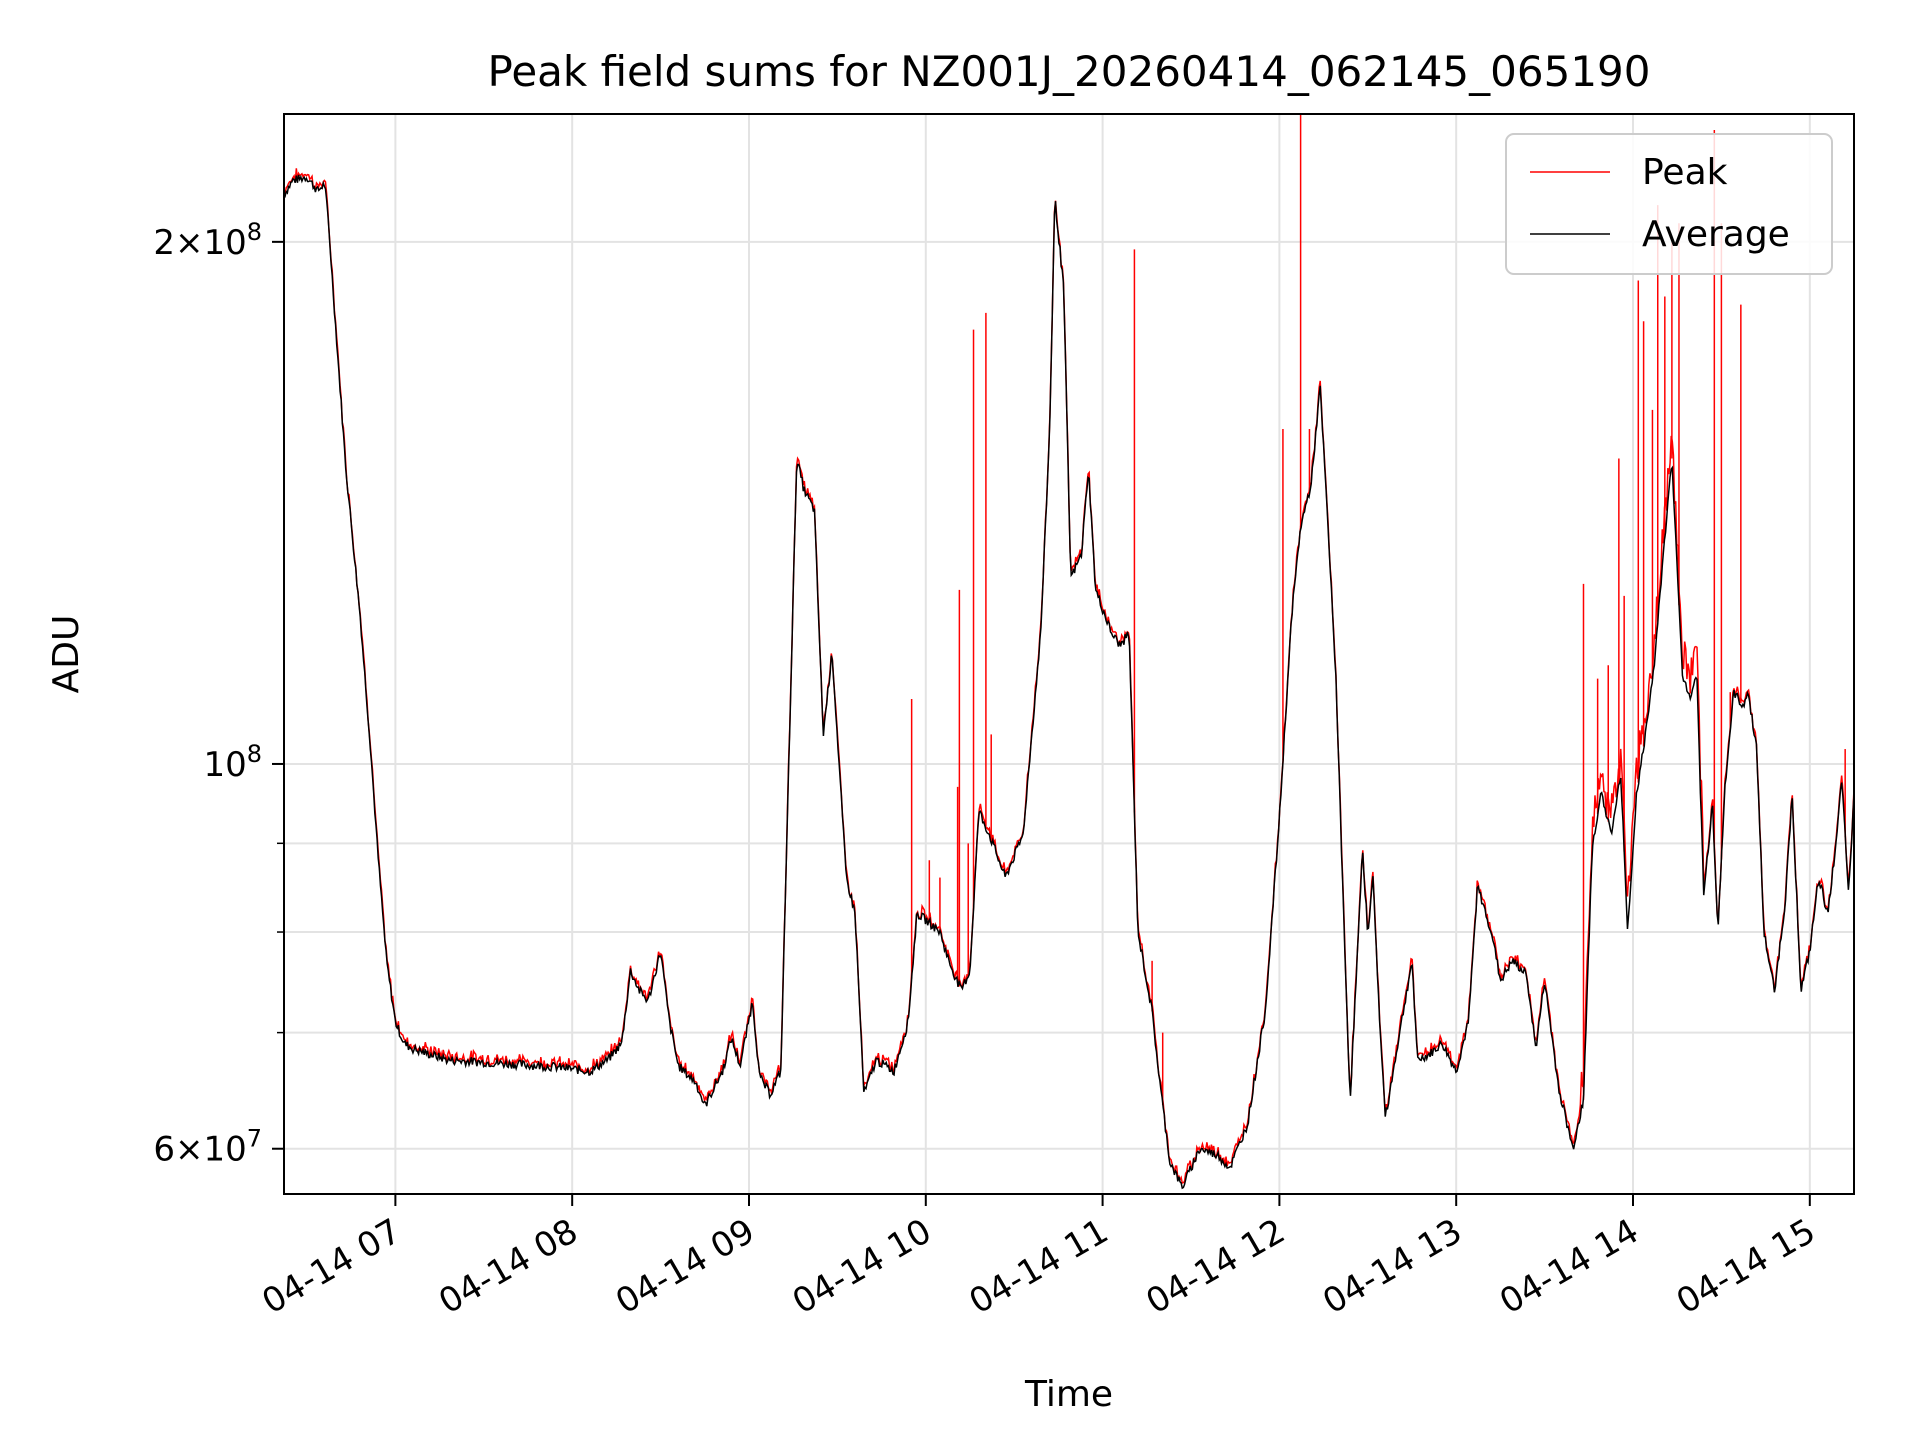 The height and width of the screenshot is (1440, 1920). What do you see at coordinates (1685, 172) in the screenshot?
I see `legend-label-peak: Peak` at bounding box center [1685, 172].